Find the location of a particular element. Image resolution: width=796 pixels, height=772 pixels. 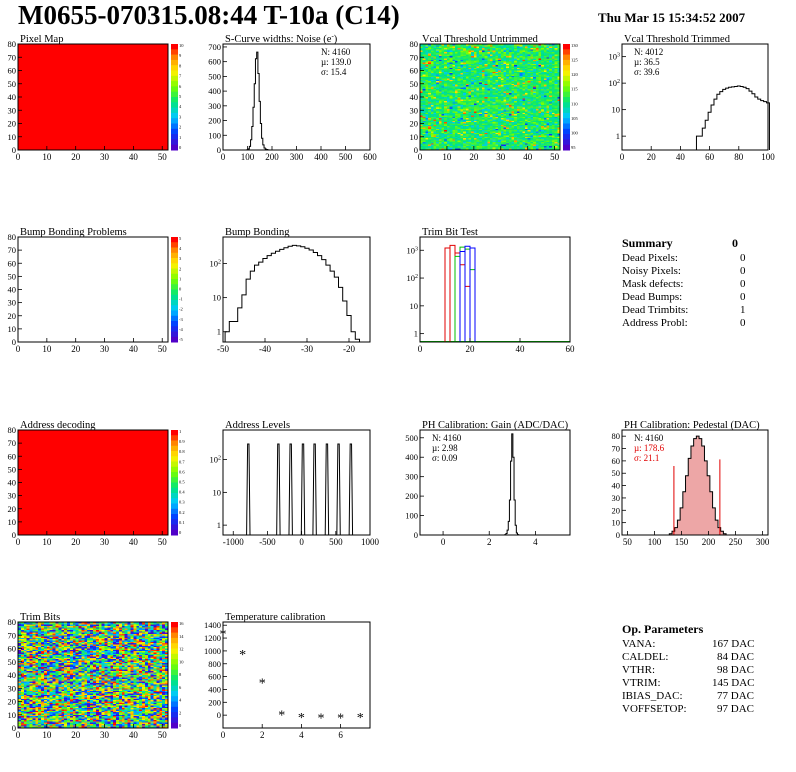

y-tick-label: 50 is located at coordinates (12, 469).